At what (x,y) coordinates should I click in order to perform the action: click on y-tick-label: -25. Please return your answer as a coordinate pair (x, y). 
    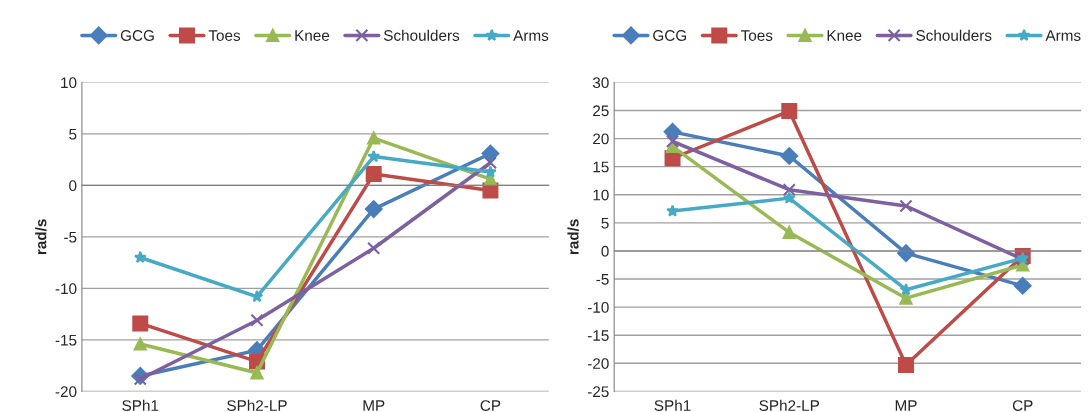
    Looking at the image, I should click on (598, 392).